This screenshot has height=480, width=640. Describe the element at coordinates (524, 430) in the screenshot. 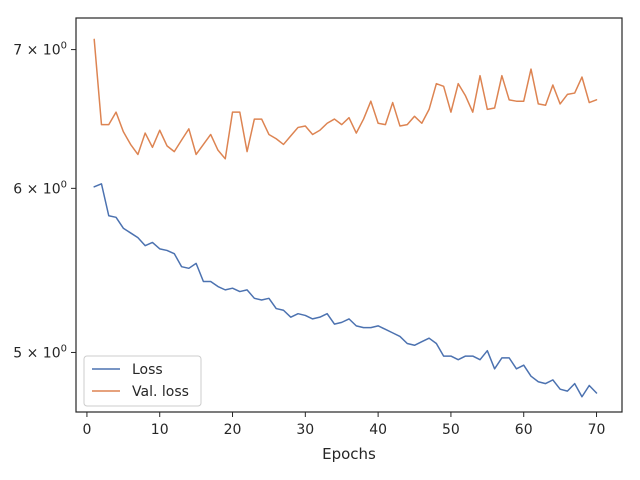

I see `x-tick-label: 60` at that location.